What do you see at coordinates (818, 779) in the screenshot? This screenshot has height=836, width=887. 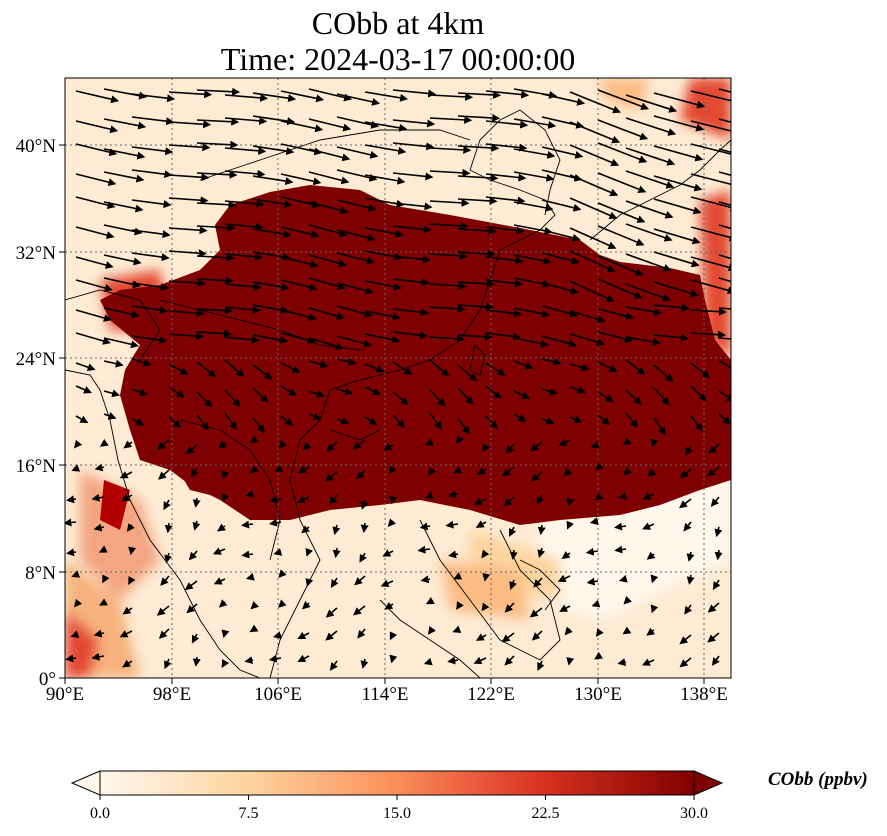 I see `colorbar-label: CObb (ppbv)` at bounding box center [818, 779].